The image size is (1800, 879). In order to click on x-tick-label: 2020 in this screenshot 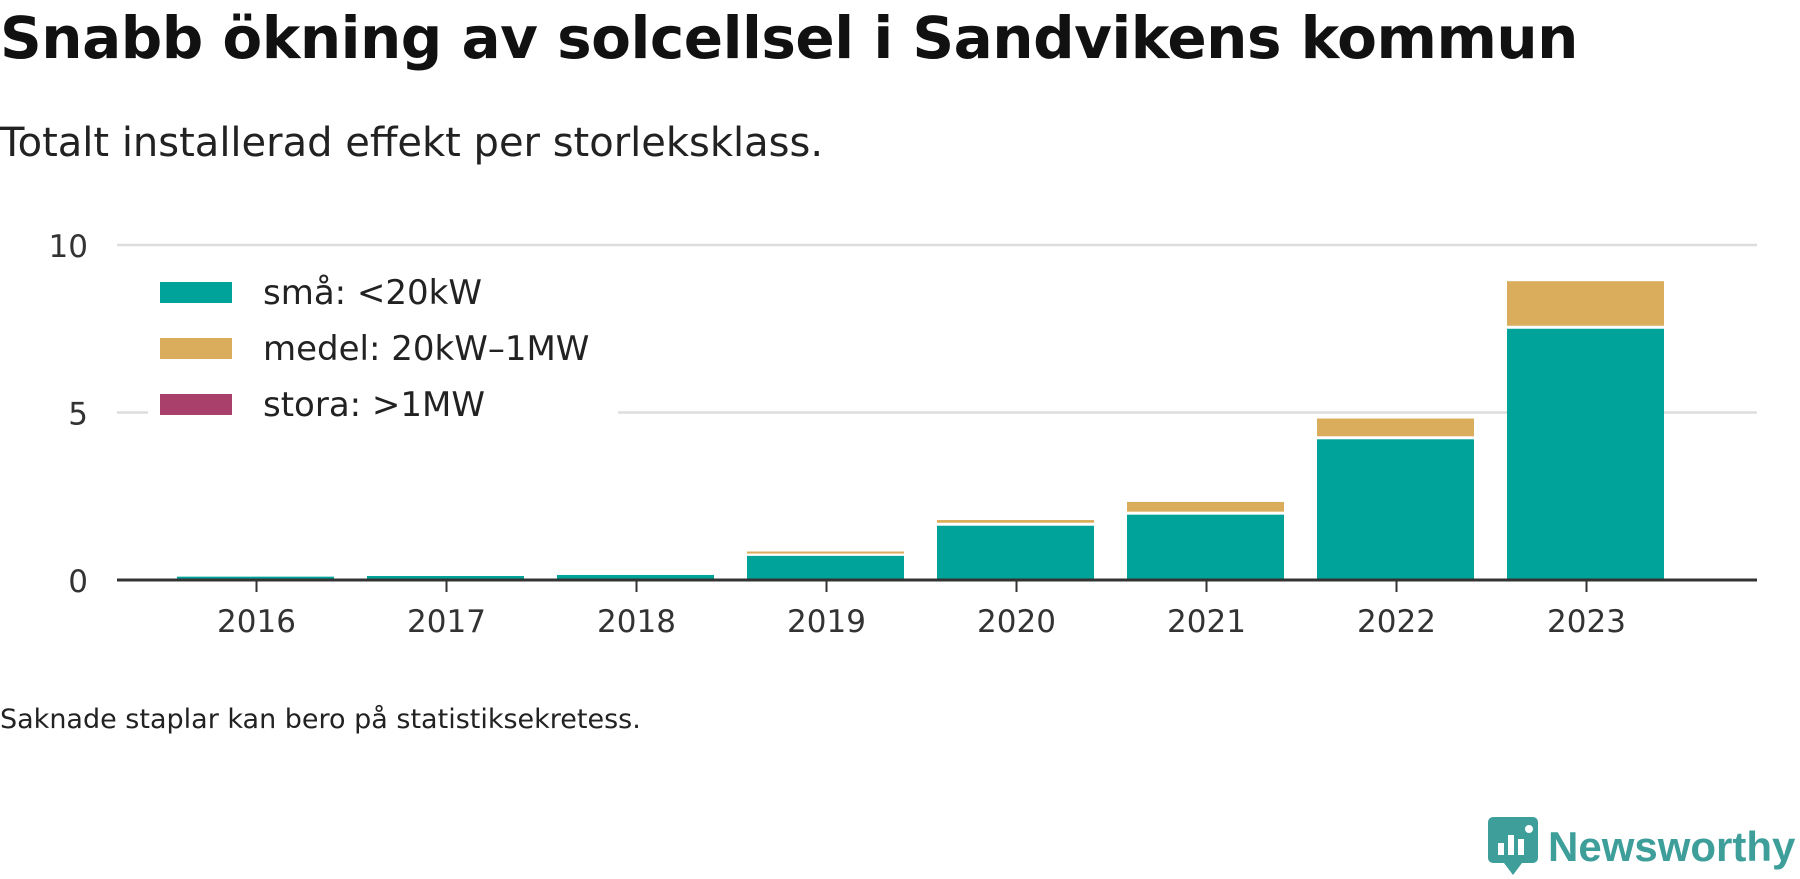, I will do `click(1016, 622)`.